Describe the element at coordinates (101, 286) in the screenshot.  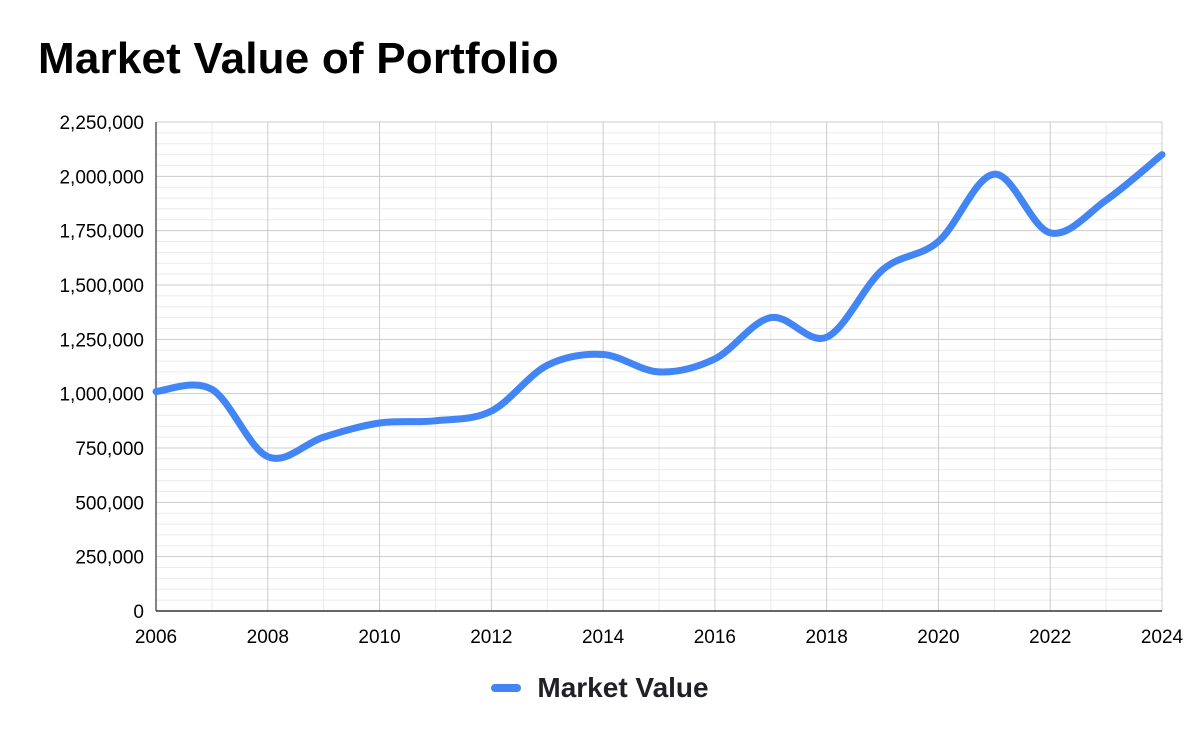
I see `y-tick-label: 1,500,000` at that location.